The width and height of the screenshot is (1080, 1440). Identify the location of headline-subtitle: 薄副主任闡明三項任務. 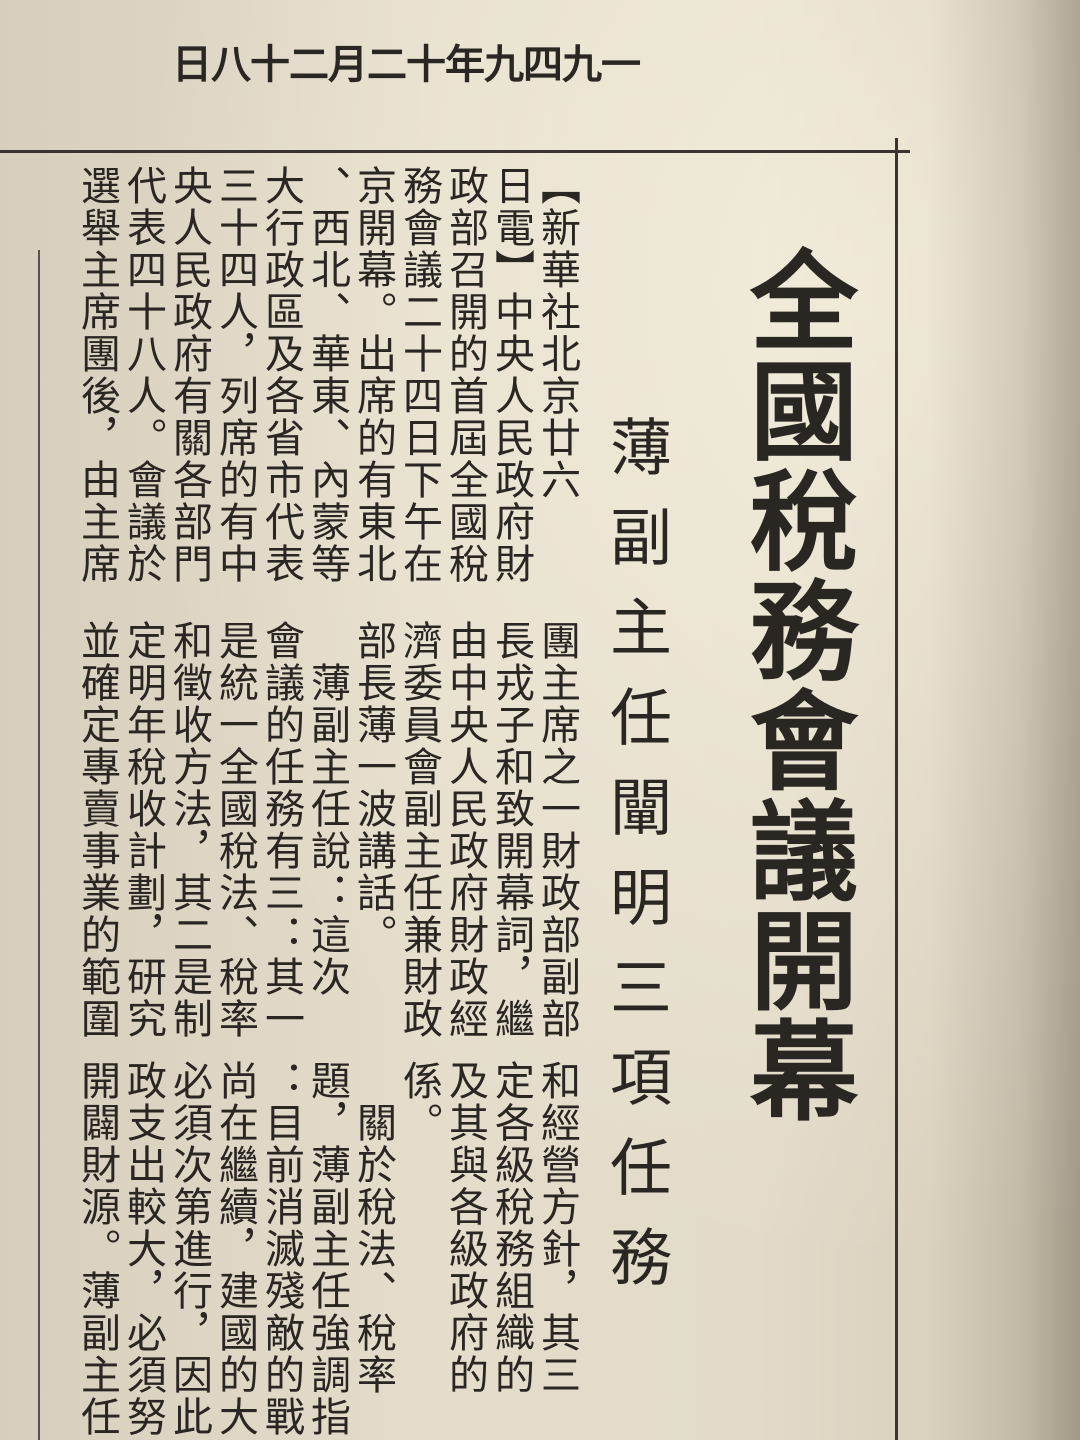
(635, 865).